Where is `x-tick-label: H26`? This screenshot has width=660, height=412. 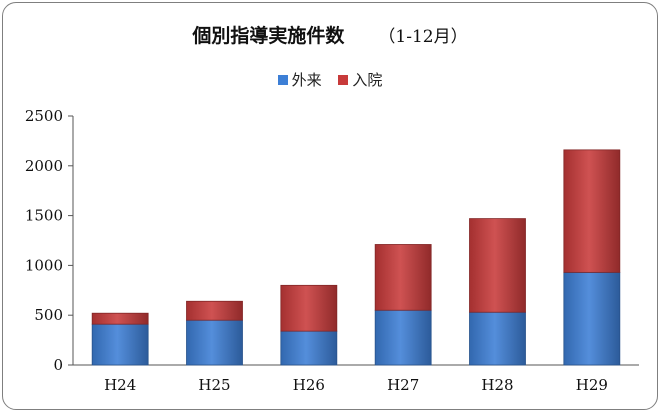 x-tick-label: H26 is located at coordinates (309, 385).